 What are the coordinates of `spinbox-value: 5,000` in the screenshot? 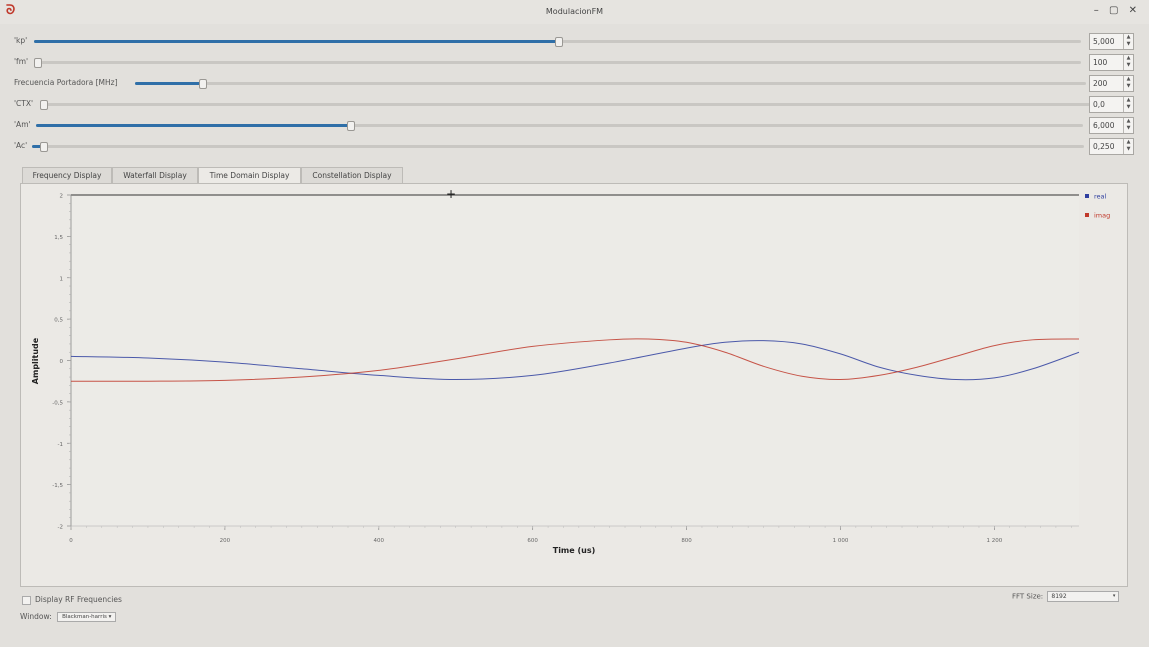 It's located at (1104, 41).